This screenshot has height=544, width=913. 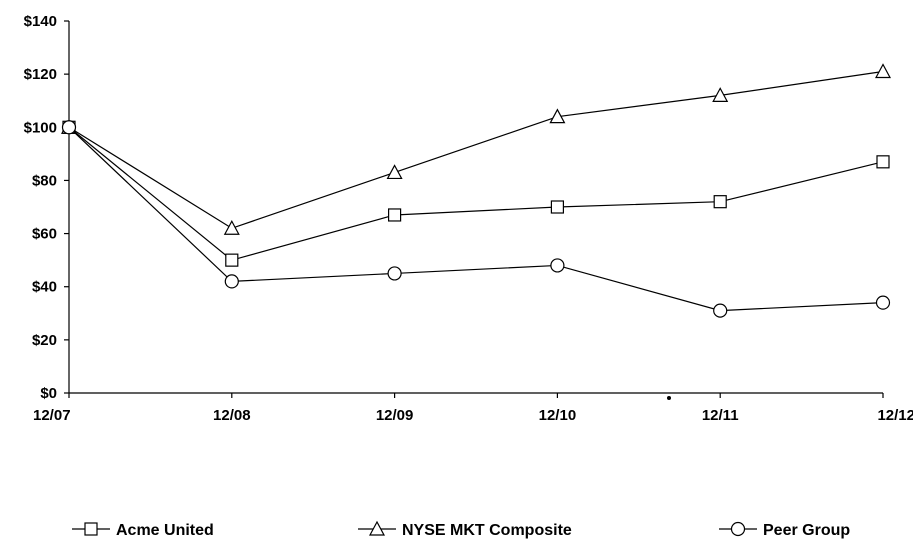 I want to click on x-axis: 12/07 12/08 12/09 12/10 12/11 12/12, so click(x=473, y=408).